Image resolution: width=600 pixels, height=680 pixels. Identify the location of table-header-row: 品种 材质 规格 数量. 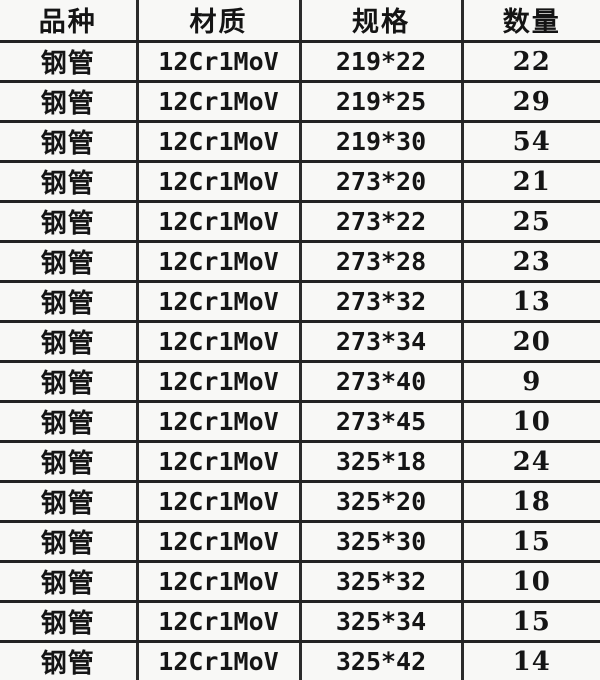
(300, 21).